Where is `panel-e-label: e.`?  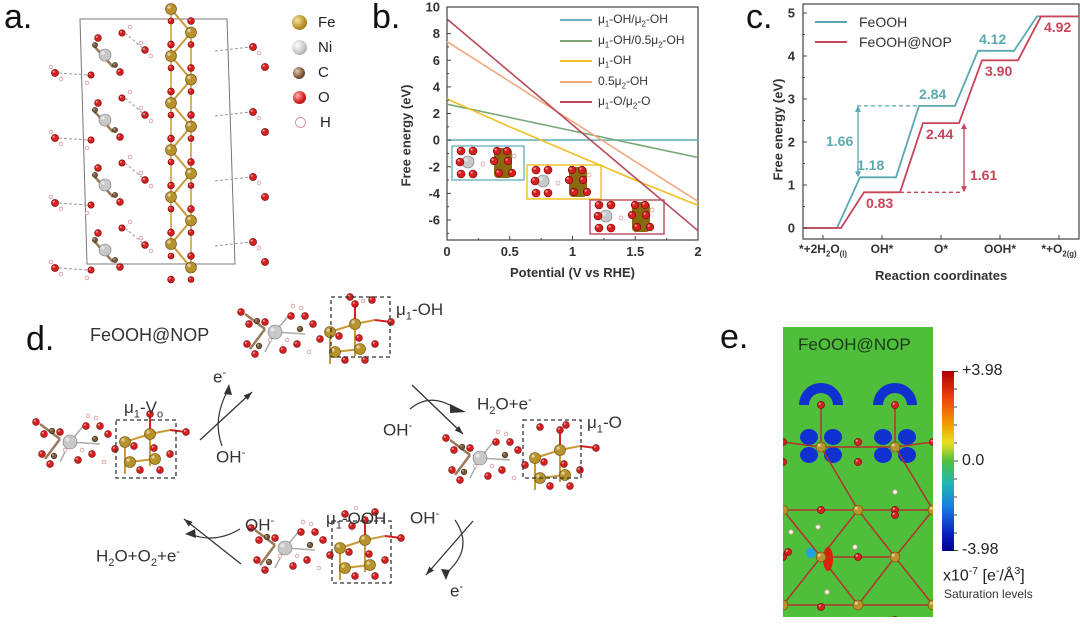 panel-e-label: e. is located at coordinates (734, 337).